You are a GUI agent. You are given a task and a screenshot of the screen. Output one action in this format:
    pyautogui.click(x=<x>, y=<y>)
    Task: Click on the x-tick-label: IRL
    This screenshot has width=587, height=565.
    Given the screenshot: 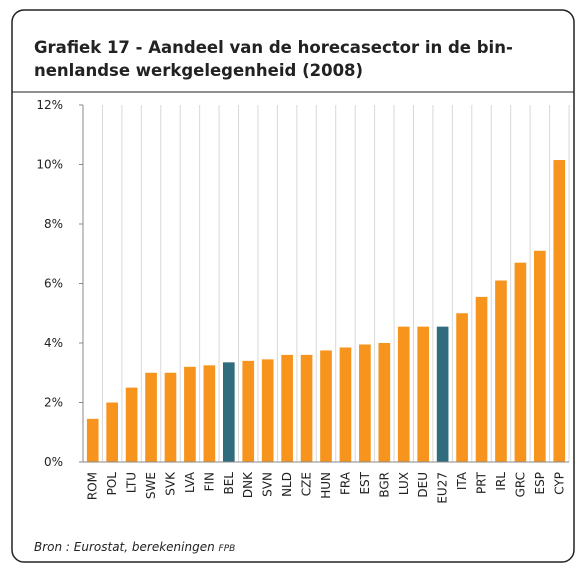 What is the action you would take?
    pyautogui.click(x=501, y=481)
    